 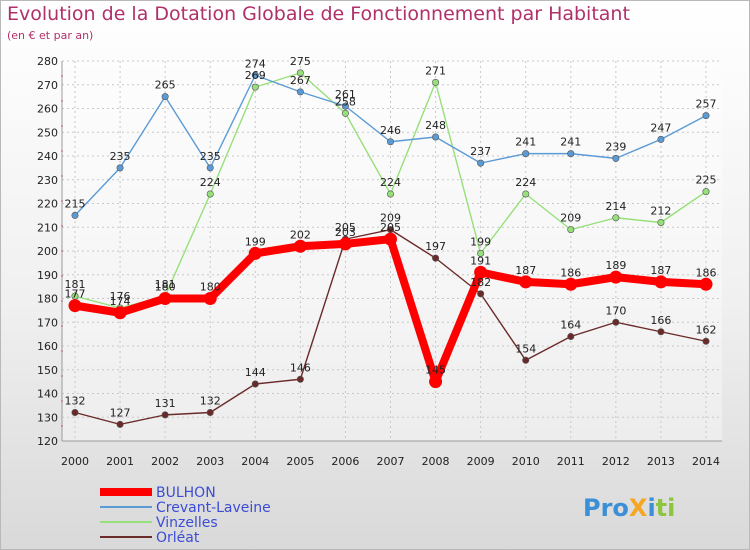 I want to click on x-tick-label: 2002, so click(x=165, y=461).